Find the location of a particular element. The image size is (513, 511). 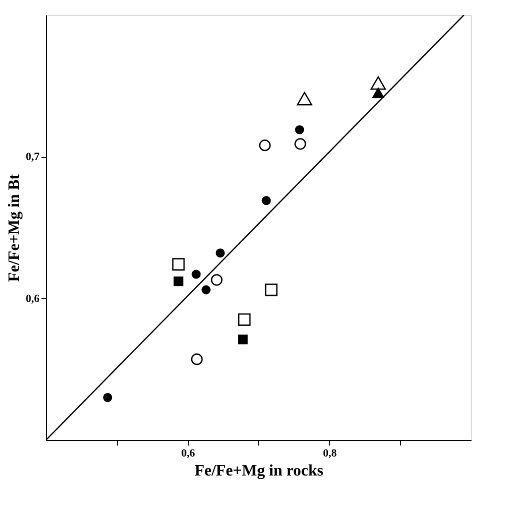

y-axis-title: Fe/Fe+Mg in Bt is located at coordinates (14, 227).